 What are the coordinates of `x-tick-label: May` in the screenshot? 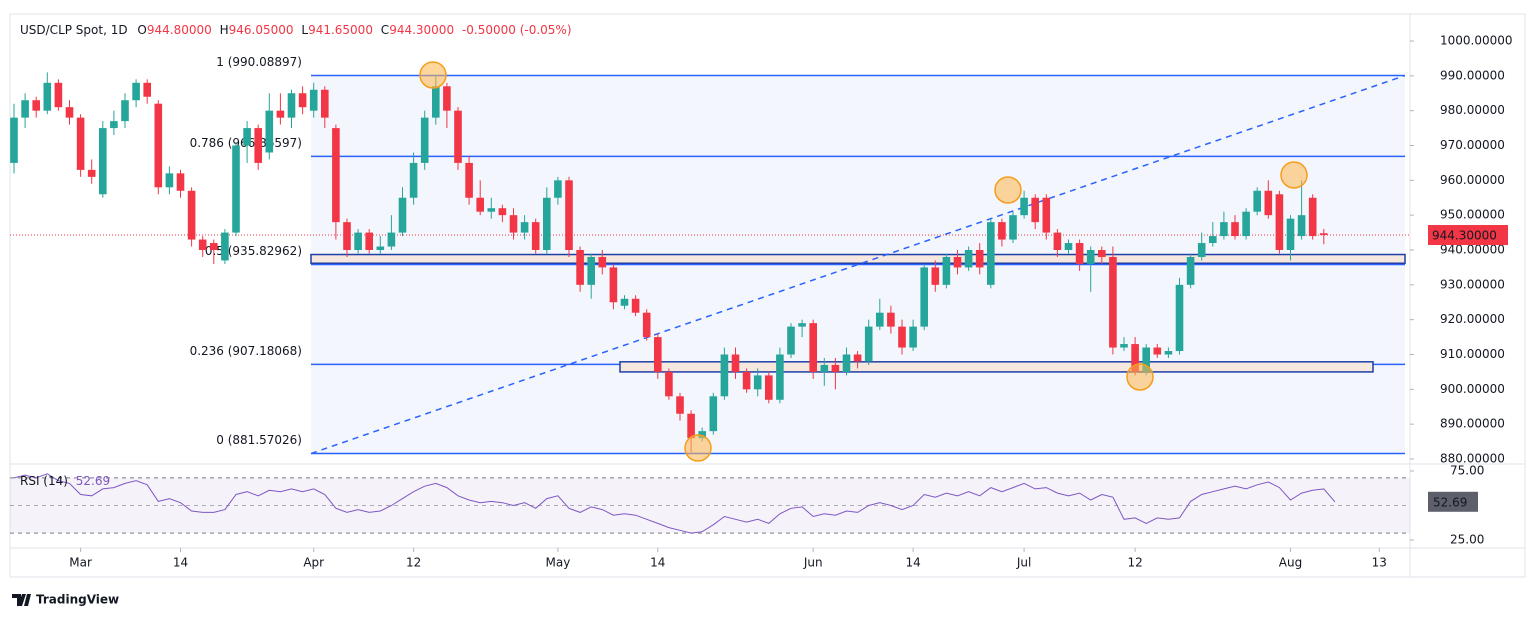 It's located at (557, 563).